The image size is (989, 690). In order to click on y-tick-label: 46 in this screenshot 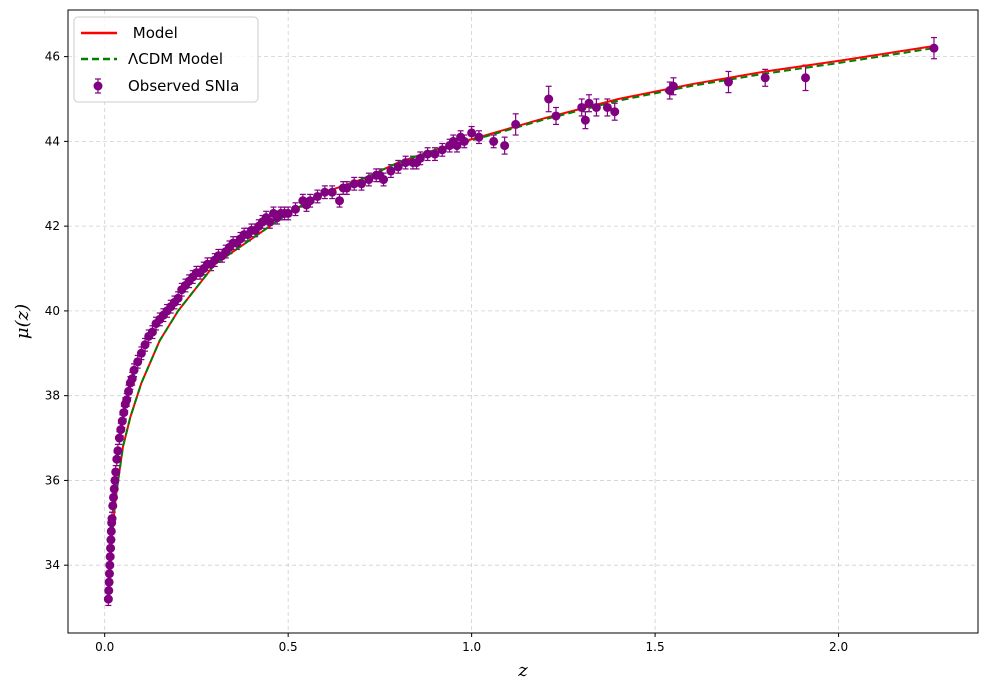, I will do `click(52, 57)`.